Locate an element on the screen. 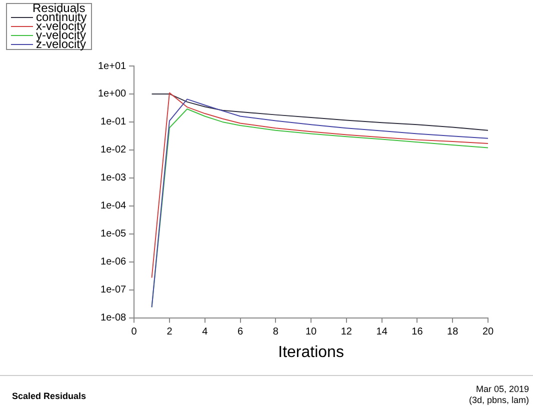  x-tick-label: 16 is located at coordinates (418, 332).